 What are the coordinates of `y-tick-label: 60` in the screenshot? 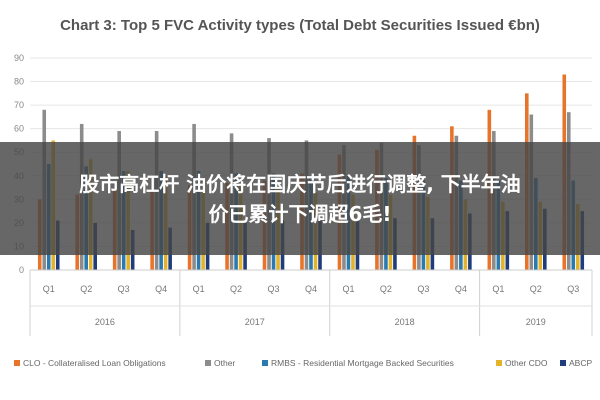 It's located at (19, 129).